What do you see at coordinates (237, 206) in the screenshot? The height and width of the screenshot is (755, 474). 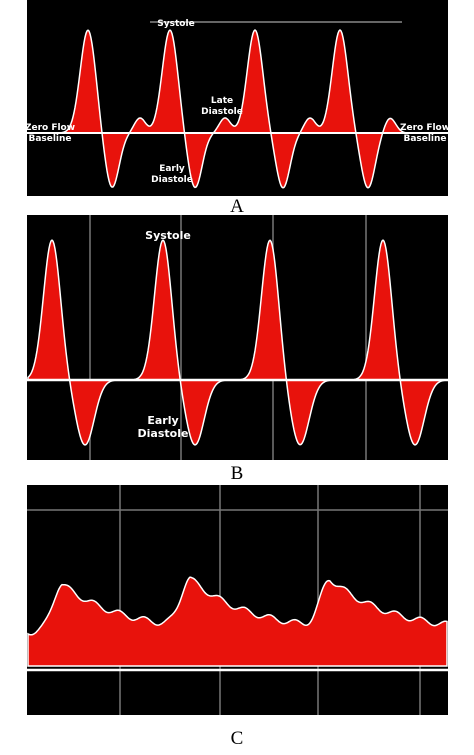 I see `caption: A` at bounding box center [237, 206].